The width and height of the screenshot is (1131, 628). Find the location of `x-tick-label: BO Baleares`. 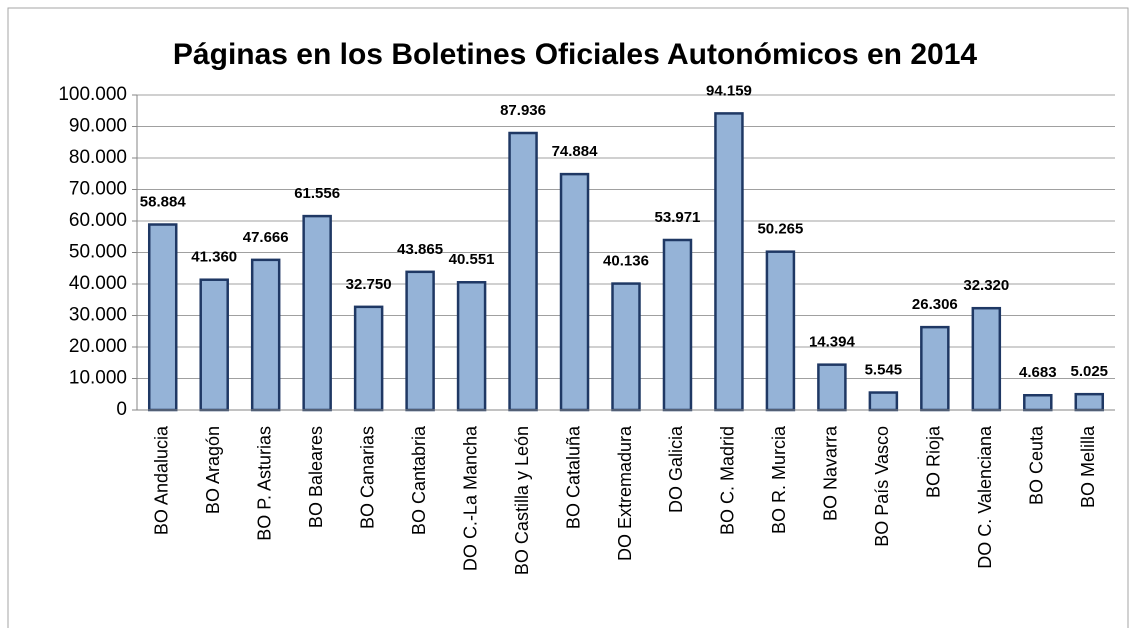

x-tick-label: BO Baleares is located at coordinates (316, 477).